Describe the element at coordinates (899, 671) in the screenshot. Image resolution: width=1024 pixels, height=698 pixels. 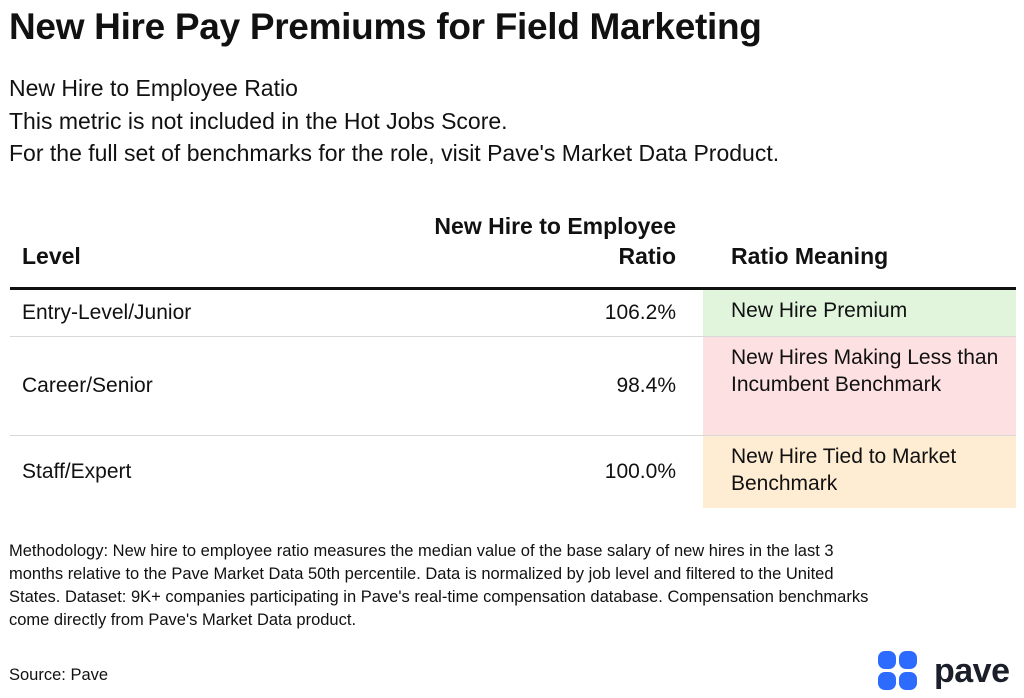
I see `pave-logo-icon` at that location.